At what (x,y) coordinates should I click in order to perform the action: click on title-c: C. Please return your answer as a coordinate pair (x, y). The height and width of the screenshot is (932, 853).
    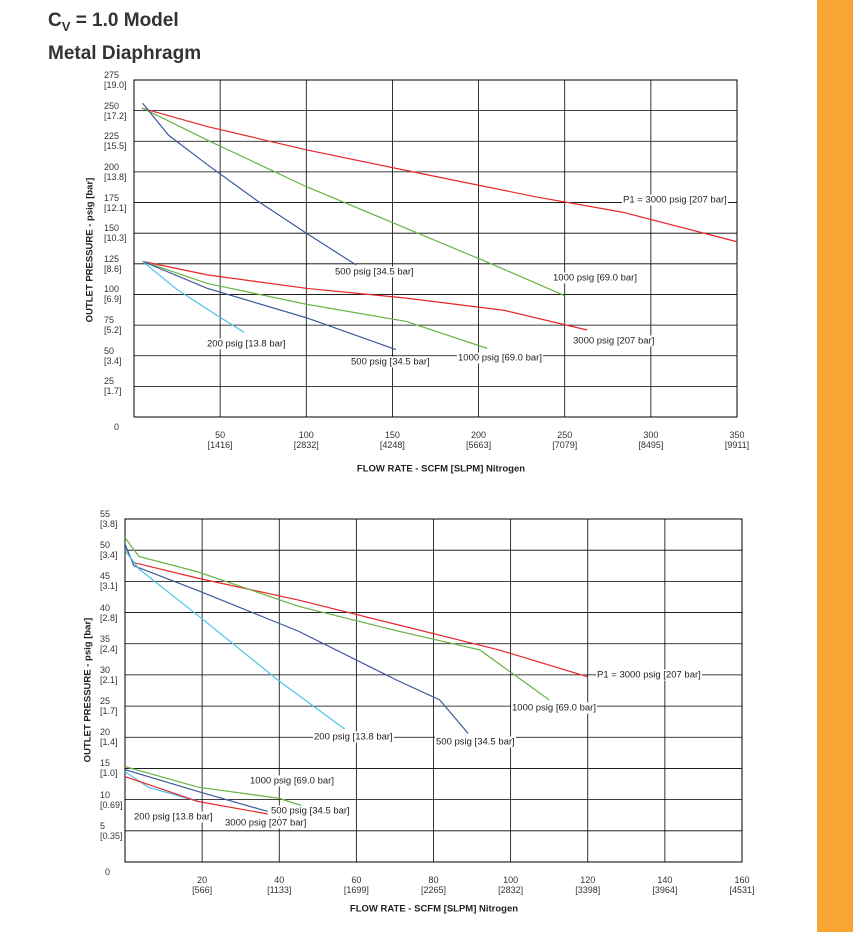
    Looking at the image, I should click on (55, 20).